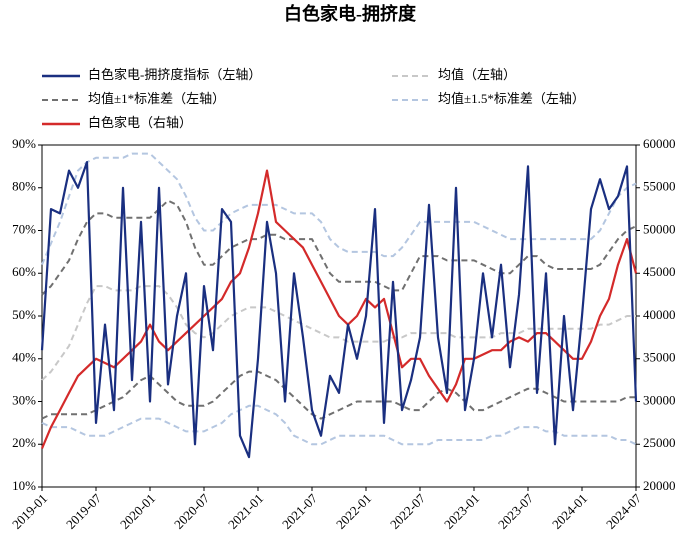 Image resolution: width=700 pixels, height=550 pixels. Describe the element at coordinates (569, 511) in the screenshot. I see `x-tick-label: 2024-01` at that location.